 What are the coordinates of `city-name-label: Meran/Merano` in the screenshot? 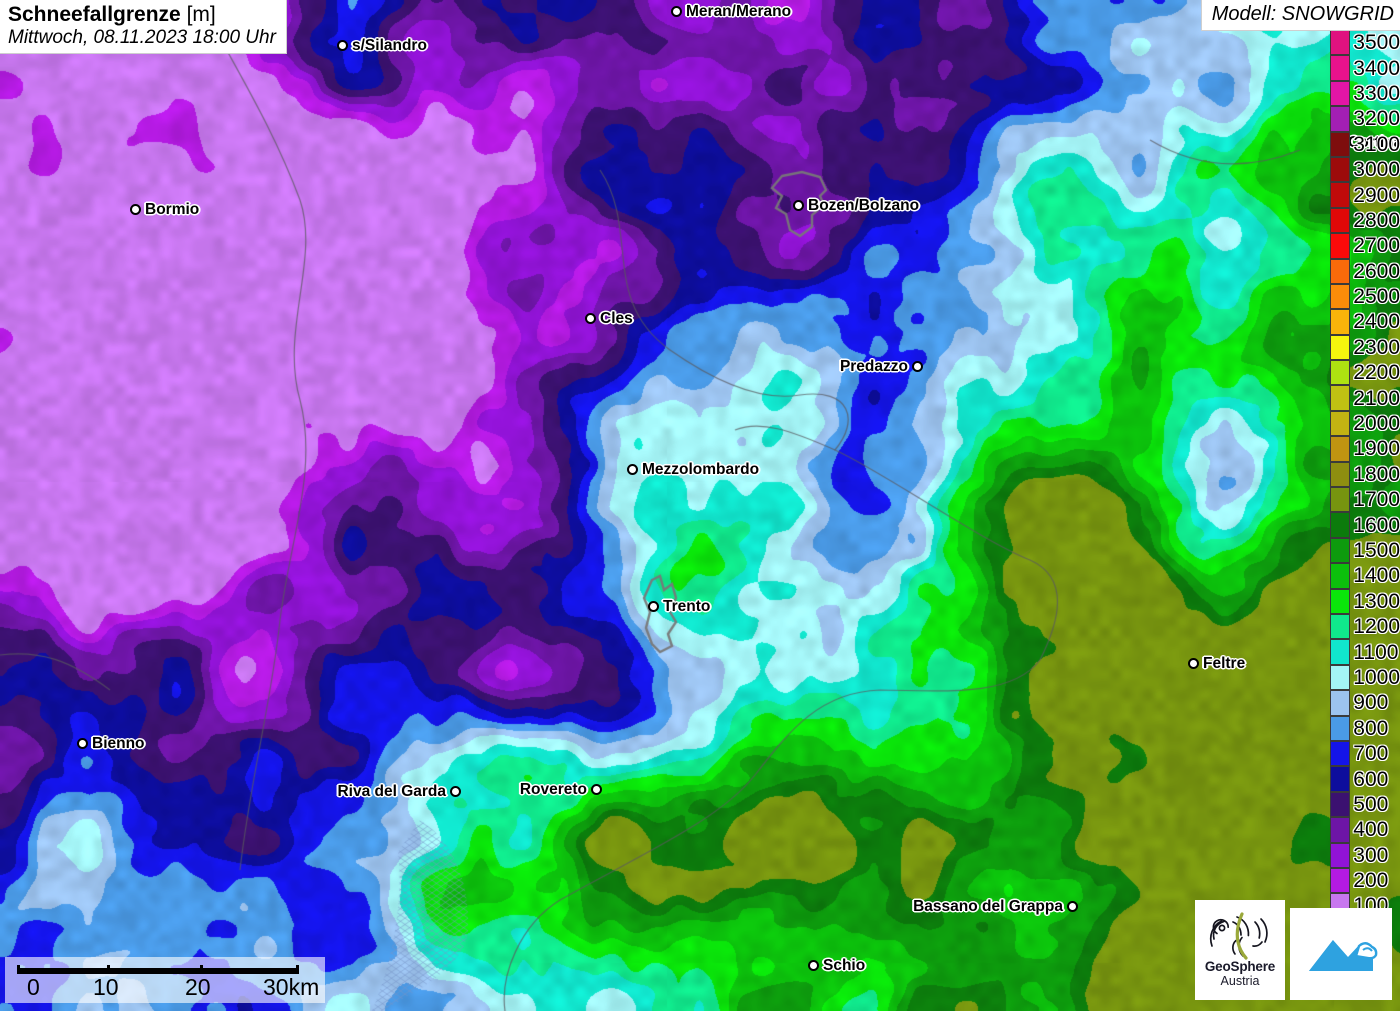 It's located at (739, 11).